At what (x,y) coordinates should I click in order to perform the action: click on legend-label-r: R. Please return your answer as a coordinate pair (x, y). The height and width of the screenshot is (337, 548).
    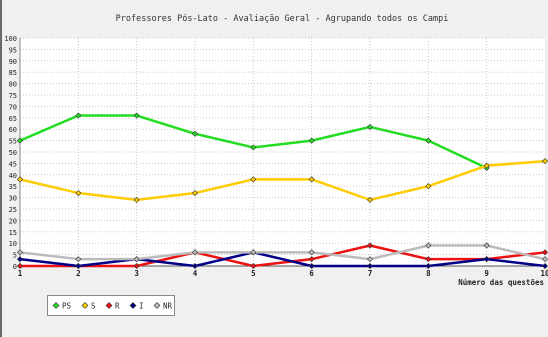
    Looking at the image, I should click on (117, 306).